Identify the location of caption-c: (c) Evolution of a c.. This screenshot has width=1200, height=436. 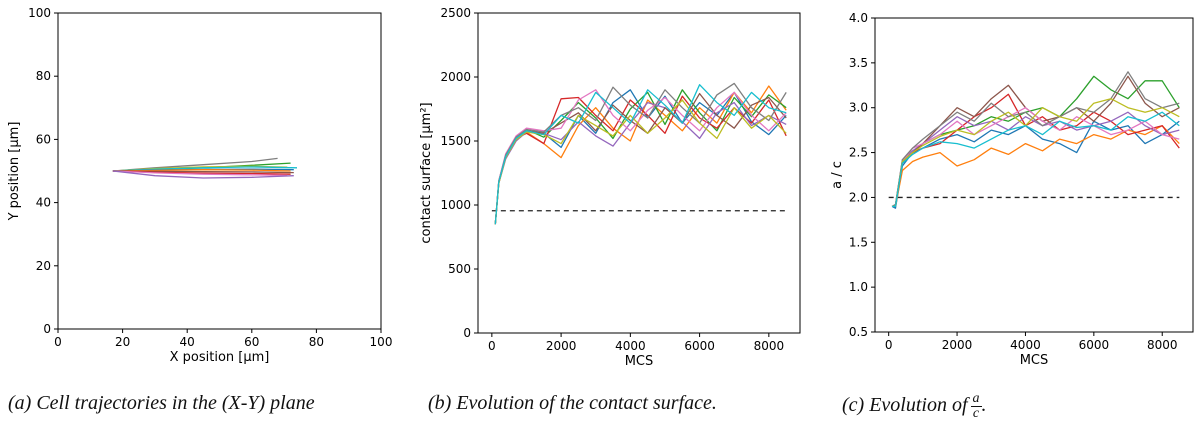
(914, 406).